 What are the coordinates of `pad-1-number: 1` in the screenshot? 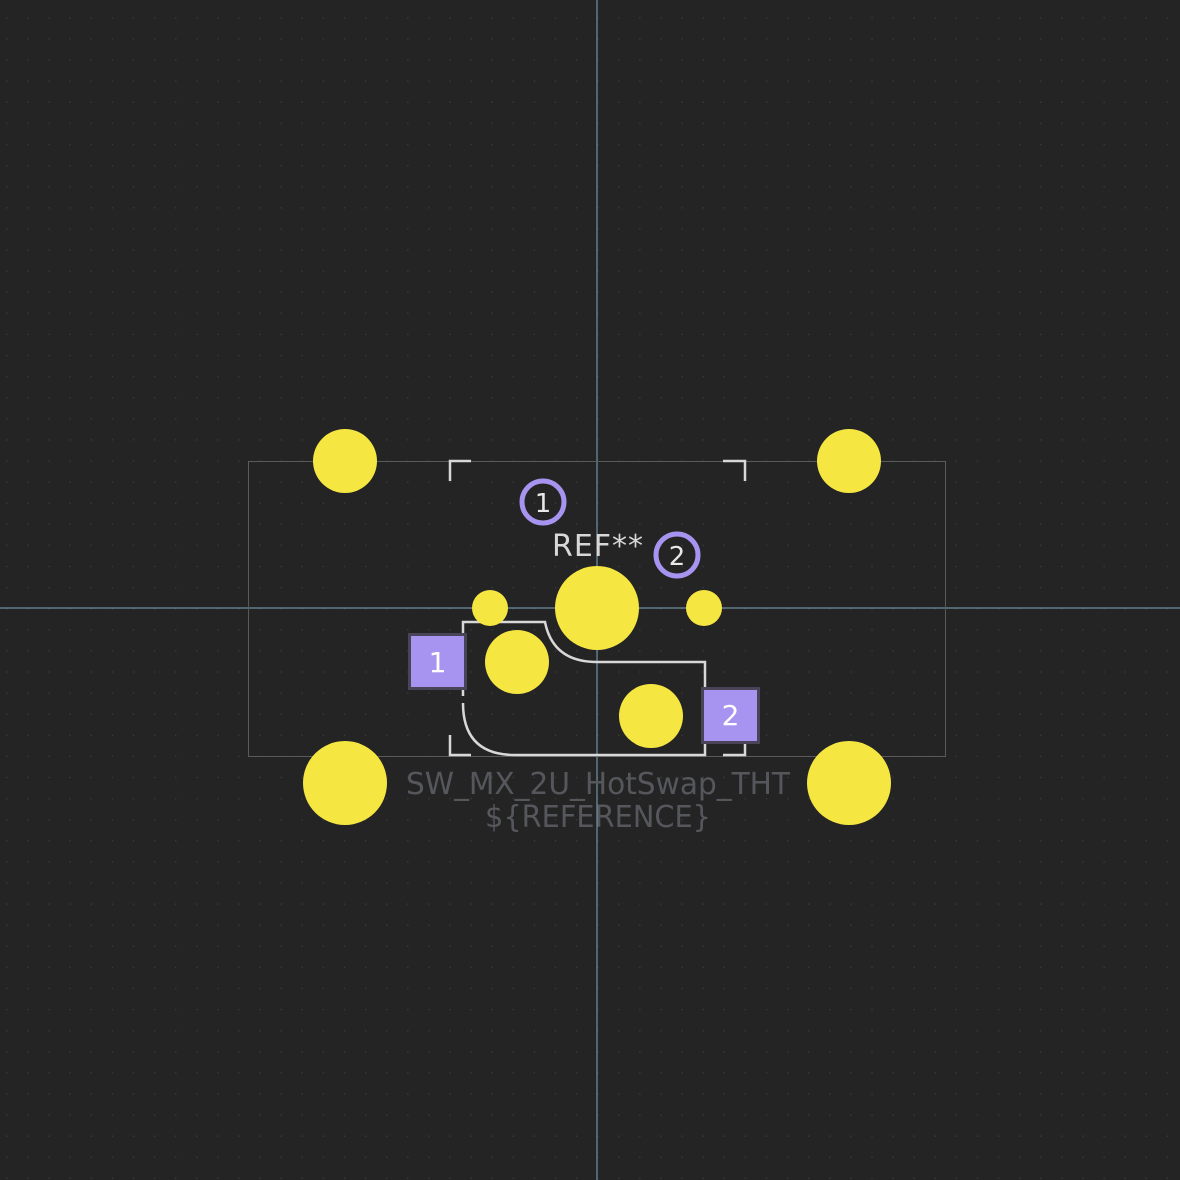 It's located at (438, 662).